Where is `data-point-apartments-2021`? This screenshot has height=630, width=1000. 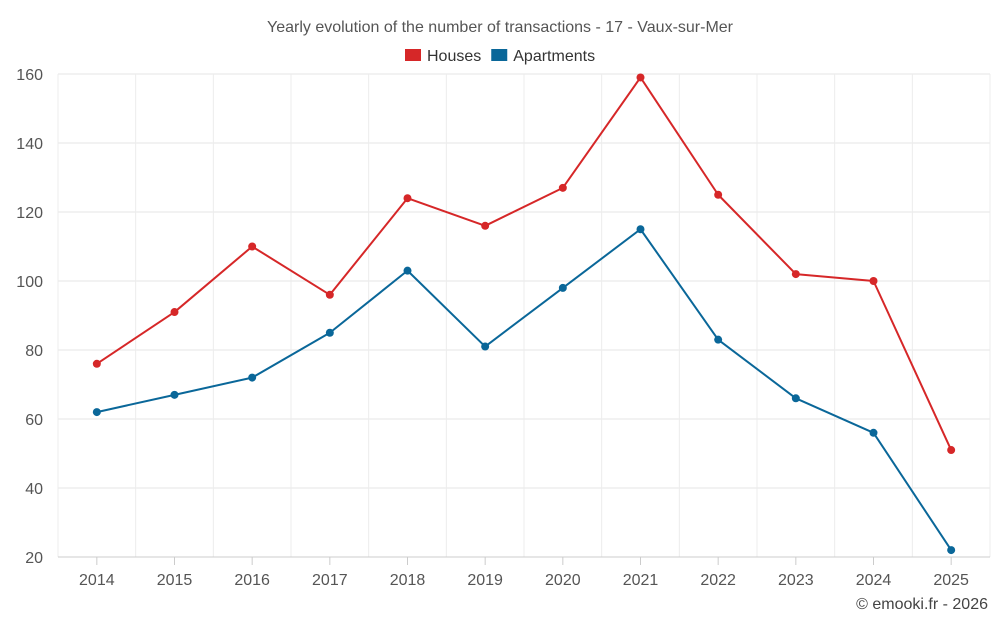 data-point-apartments-2021 is located at coordinates (640, 229).